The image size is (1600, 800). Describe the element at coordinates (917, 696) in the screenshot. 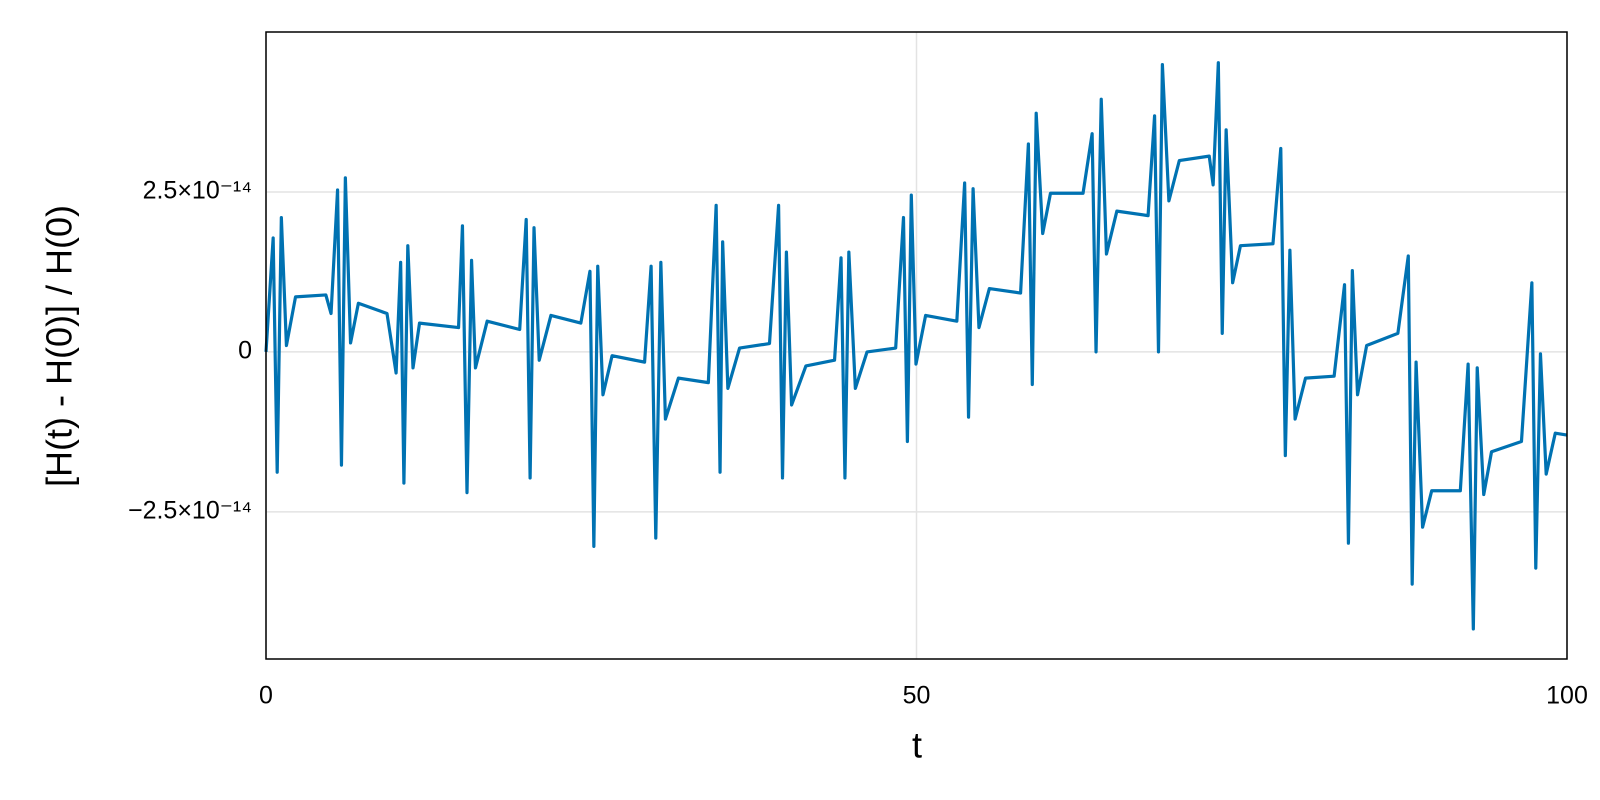

I see `x-tick-label: 50` at that location.